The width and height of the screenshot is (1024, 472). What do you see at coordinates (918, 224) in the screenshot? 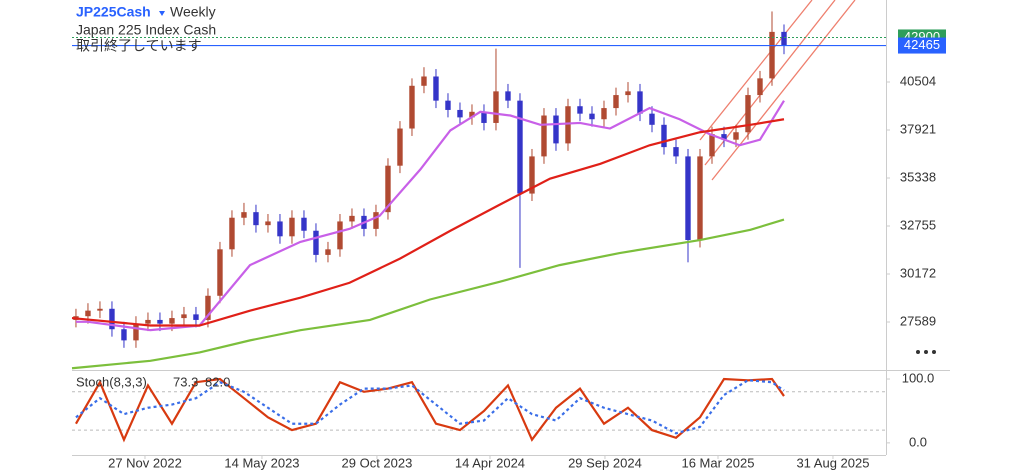
I see `y-tick-label: 32755` at bounding box center [918, 224].